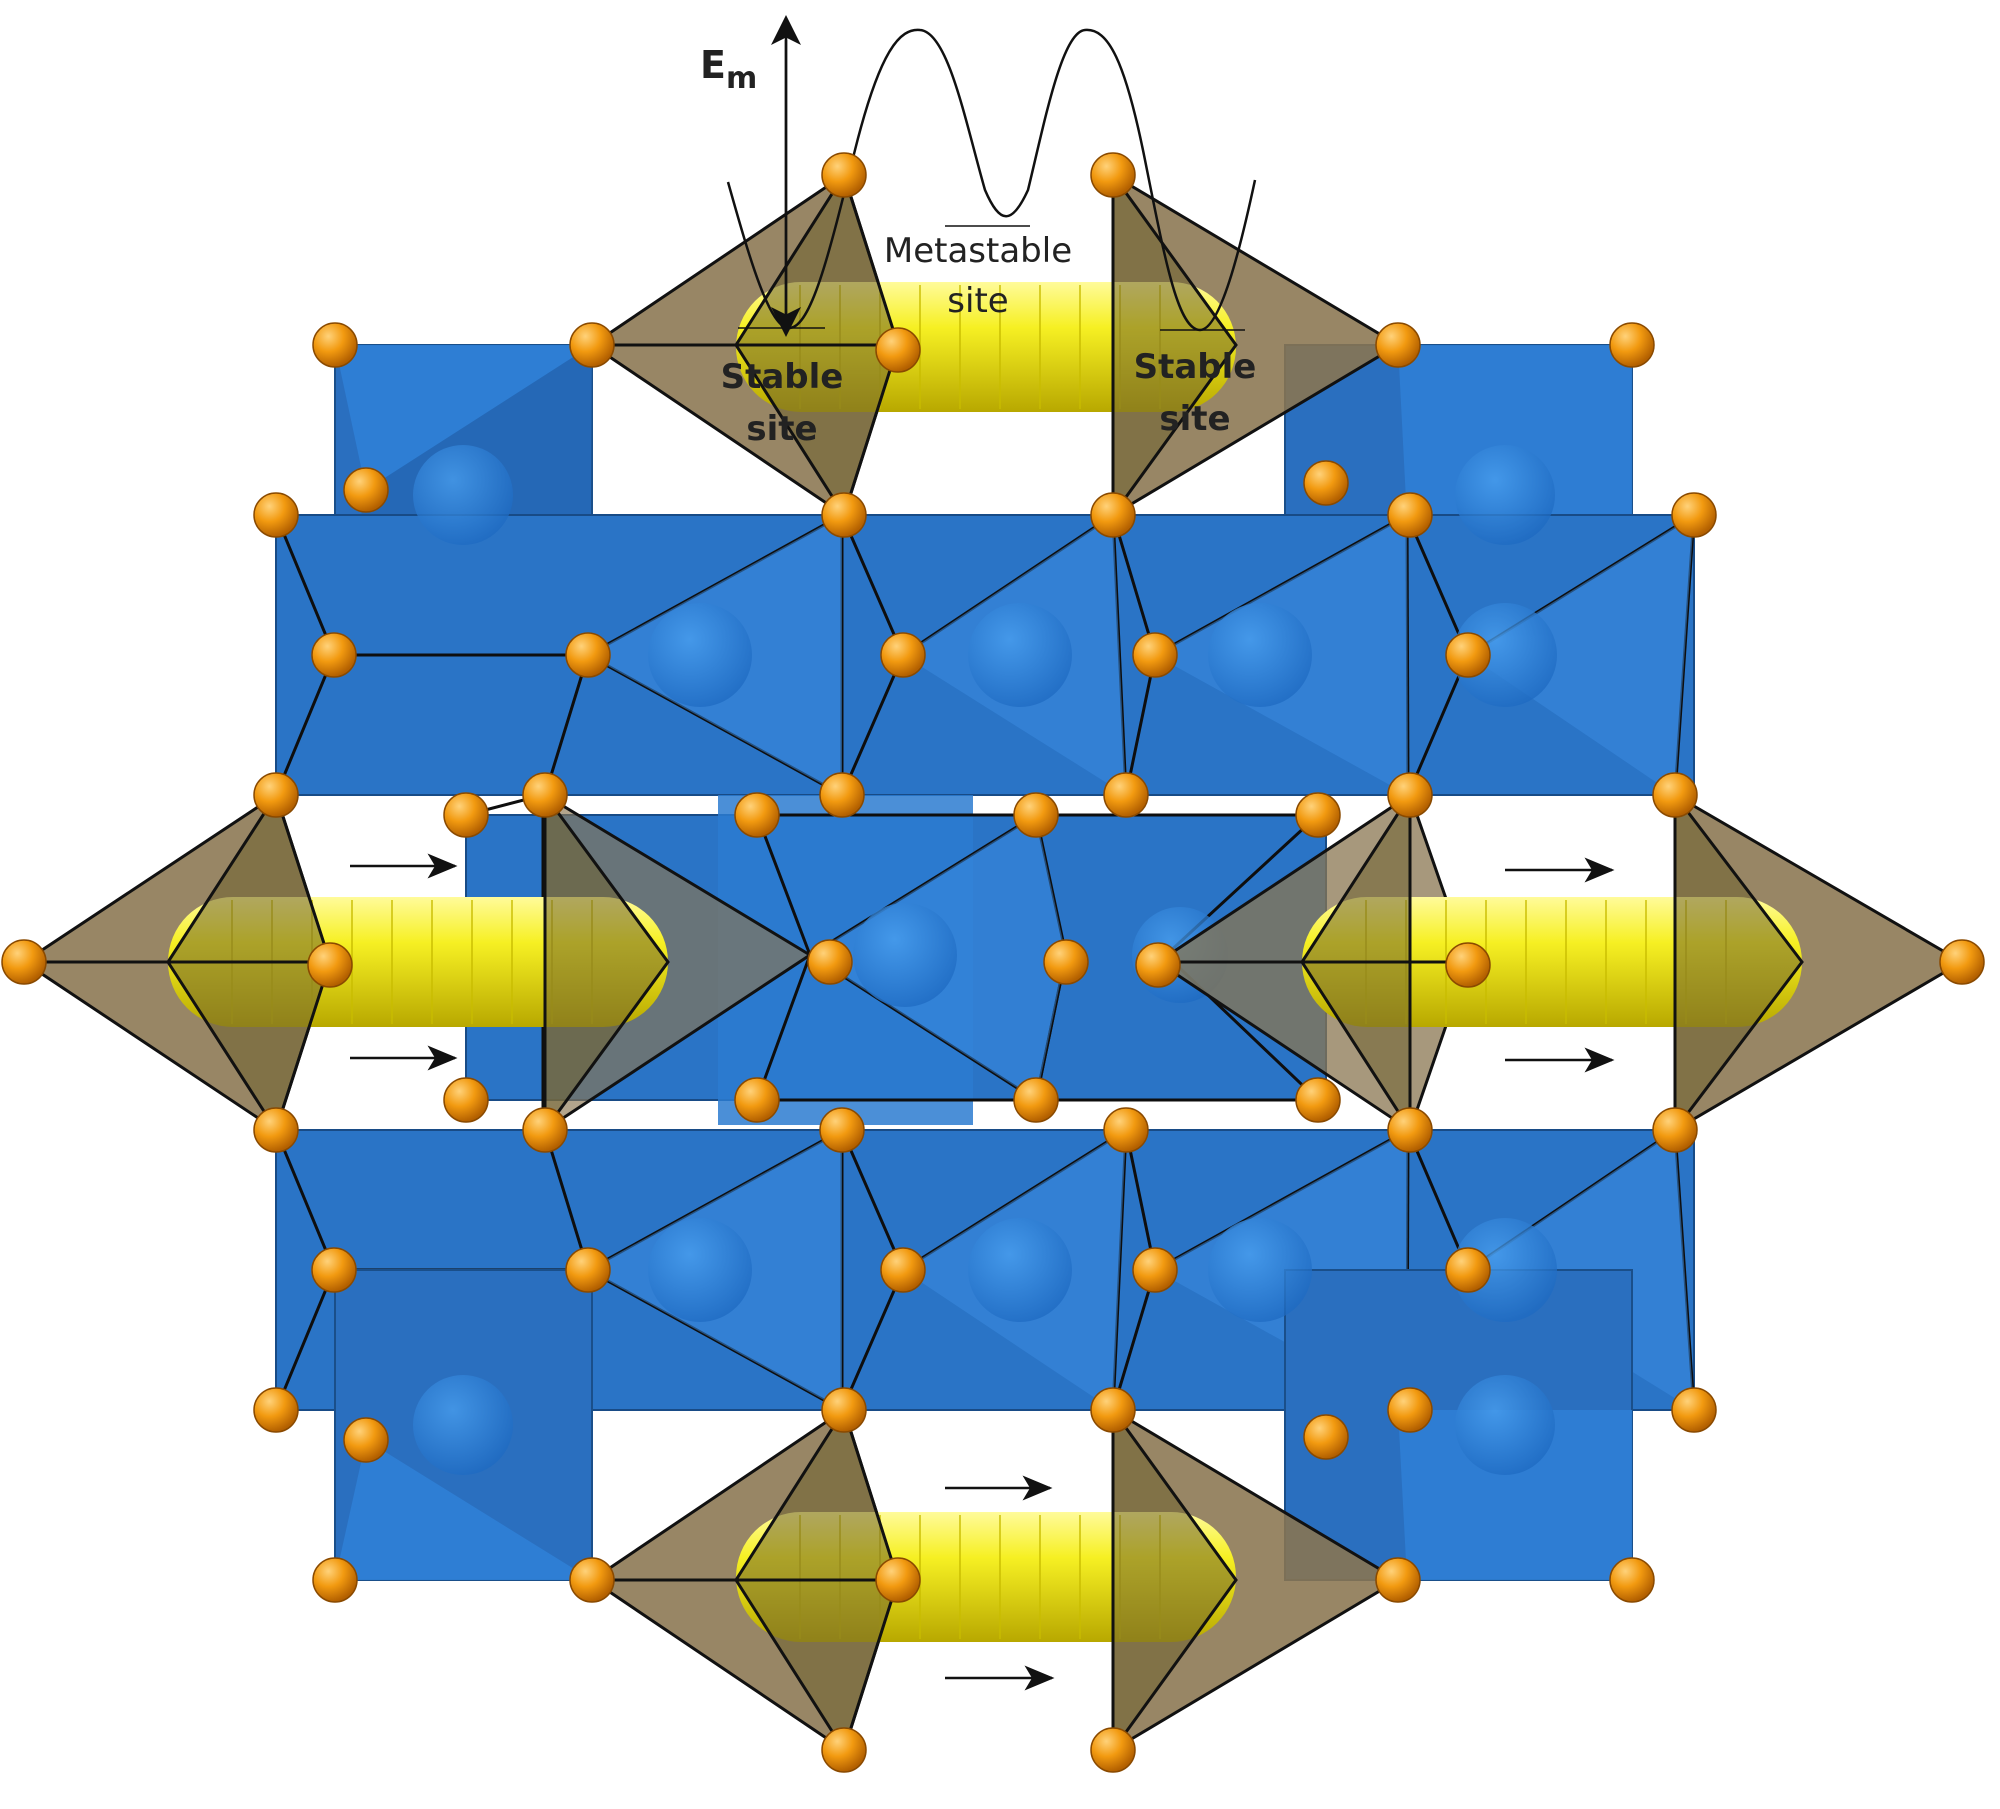 This screenshot has height=1809, width=2000. I want to click on metastable-site-label-line1: Metastable, so click(978, 251).